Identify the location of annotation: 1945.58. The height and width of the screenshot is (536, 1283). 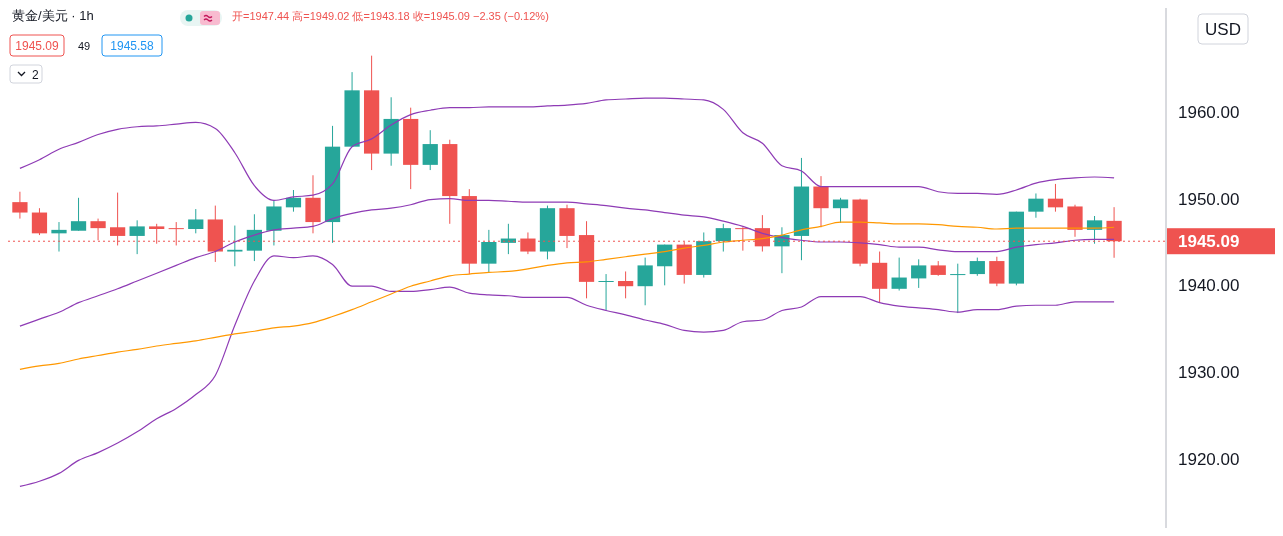
(132, 46).